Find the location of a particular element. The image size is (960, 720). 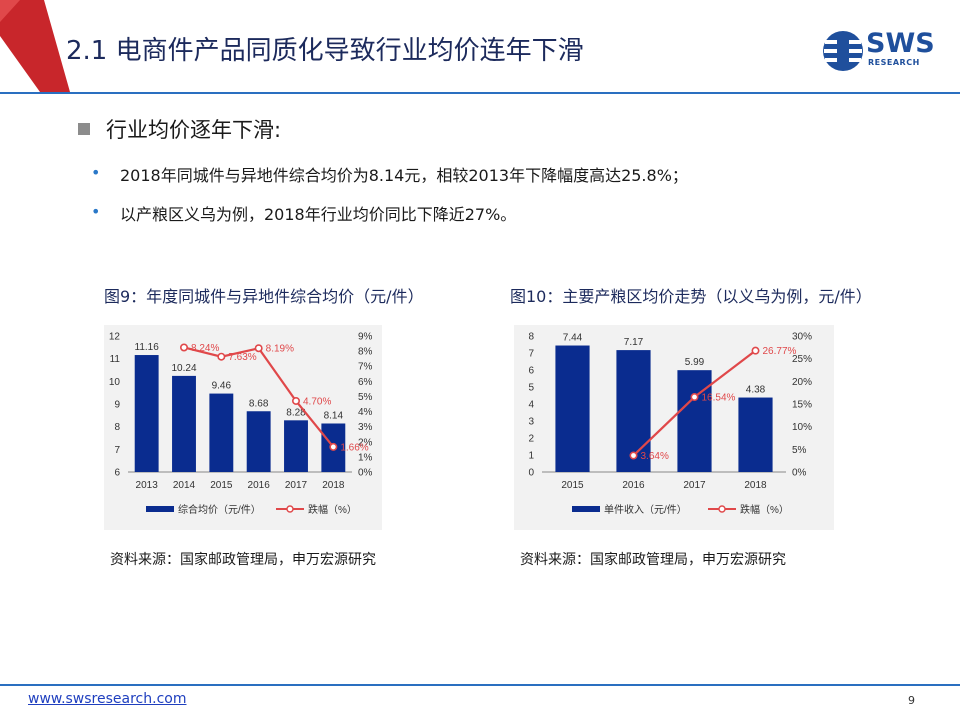

x-tick-label: 2013 is located at coordinates (147, 485).